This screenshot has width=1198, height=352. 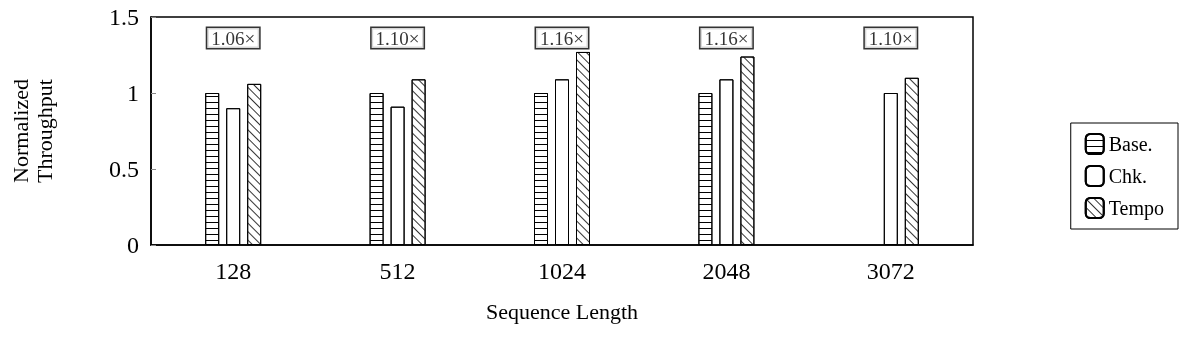 I want to click on x-tick-label: 512, so click(x=397, y=271).